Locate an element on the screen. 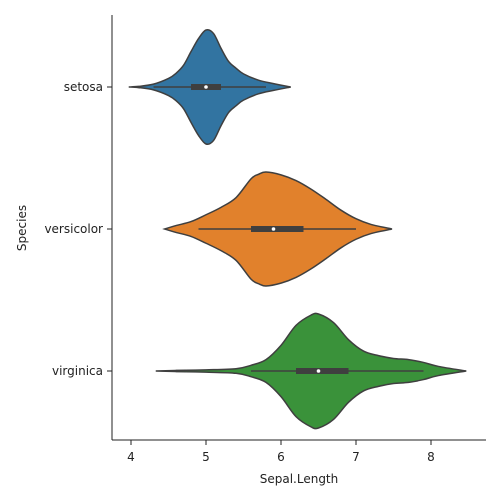  median-marker-setosa is located at coordinates (206, 87).